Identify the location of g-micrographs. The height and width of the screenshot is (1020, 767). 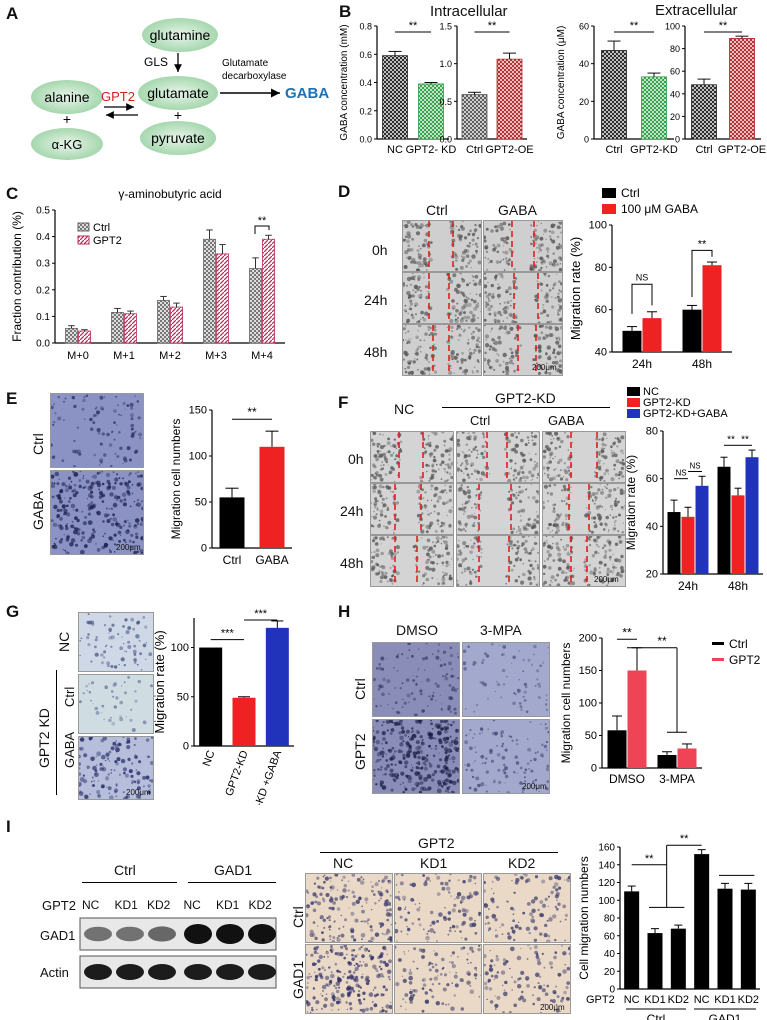
(116, 706).